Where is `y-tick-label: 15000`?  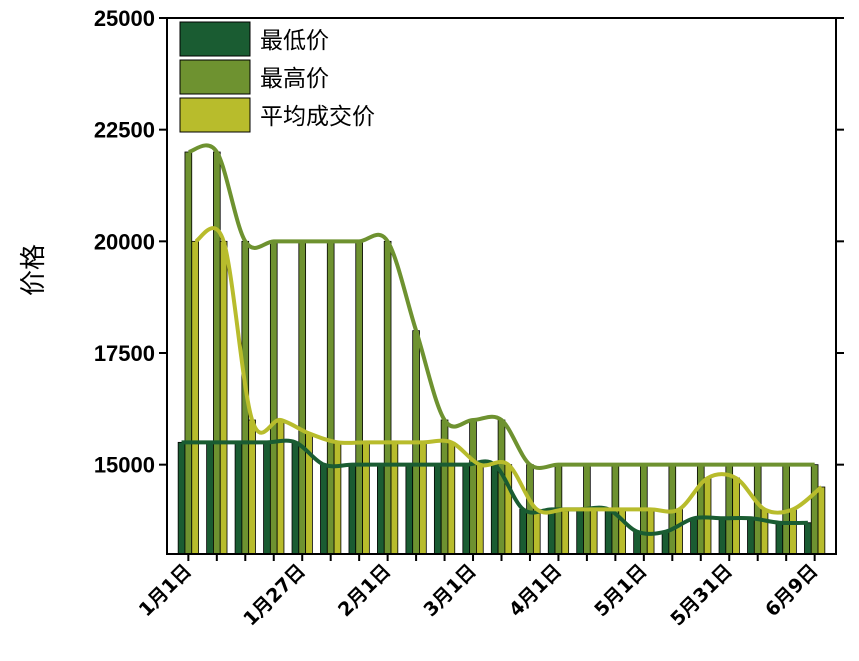 y-tick-label: 15000 is located at coordinates (124, 465).